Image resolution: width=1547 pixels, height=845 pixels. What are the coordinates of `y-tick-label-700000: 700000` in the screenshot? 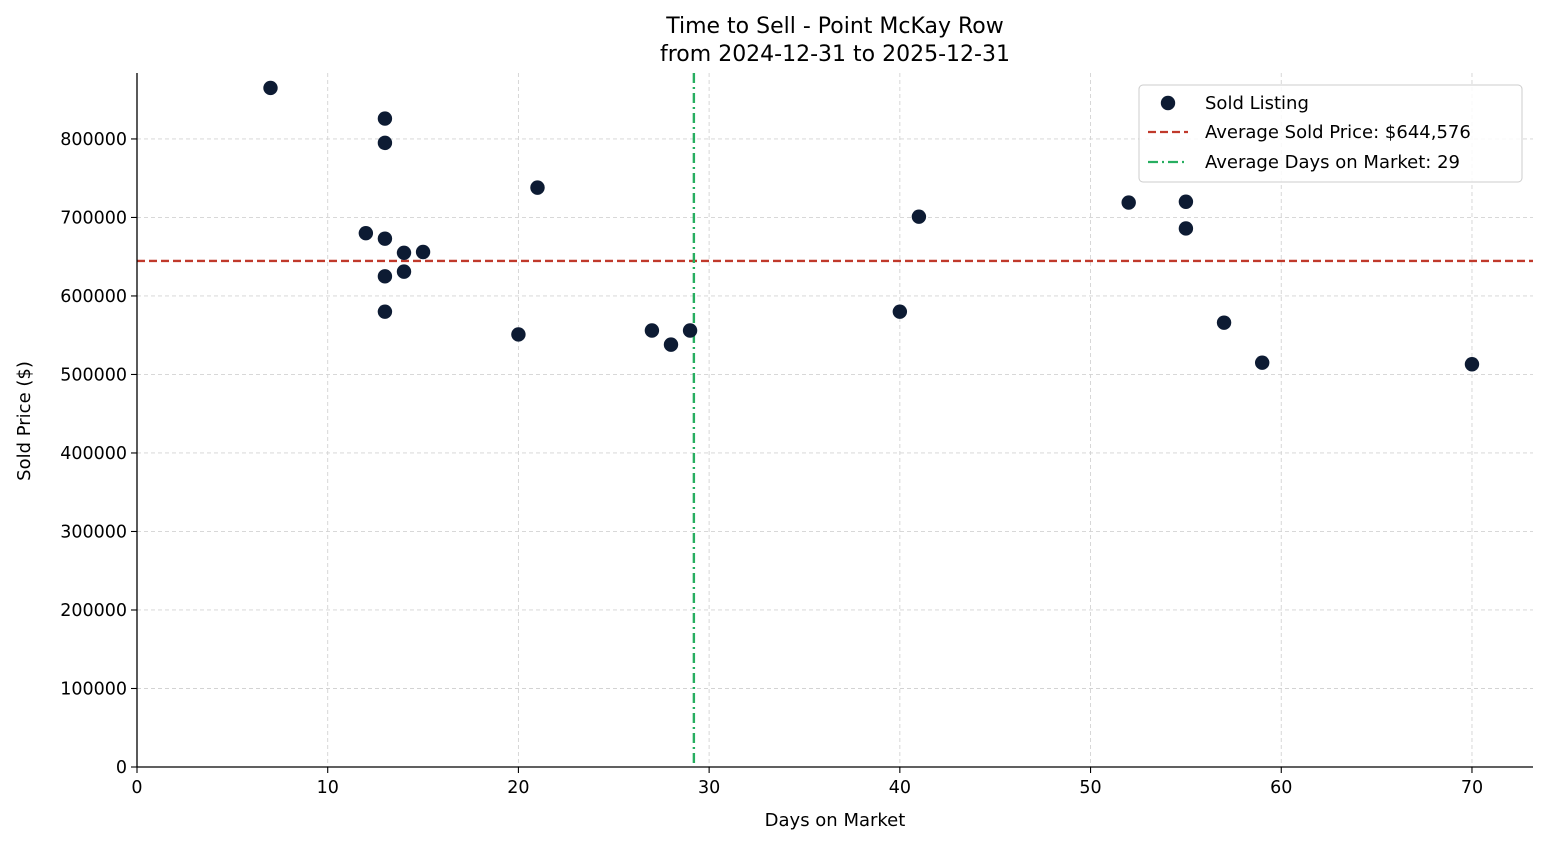 It's located at (93, 218).